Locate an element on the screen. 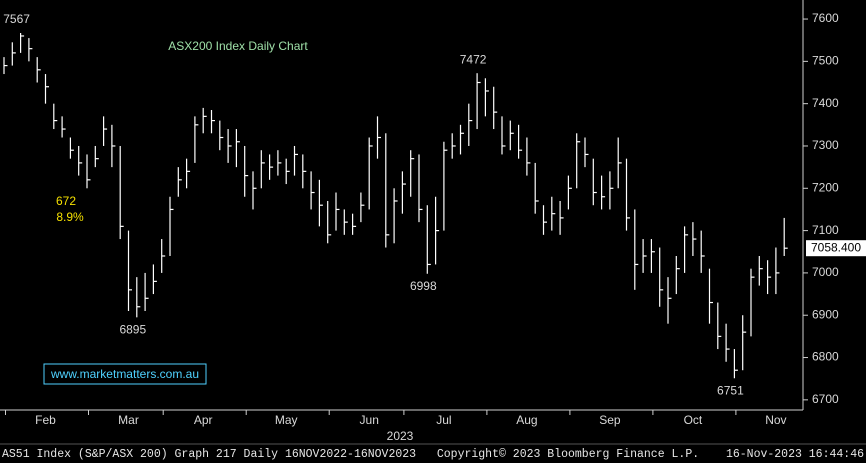  y-tick-label: 7500 is located at coordinates (825, 61).